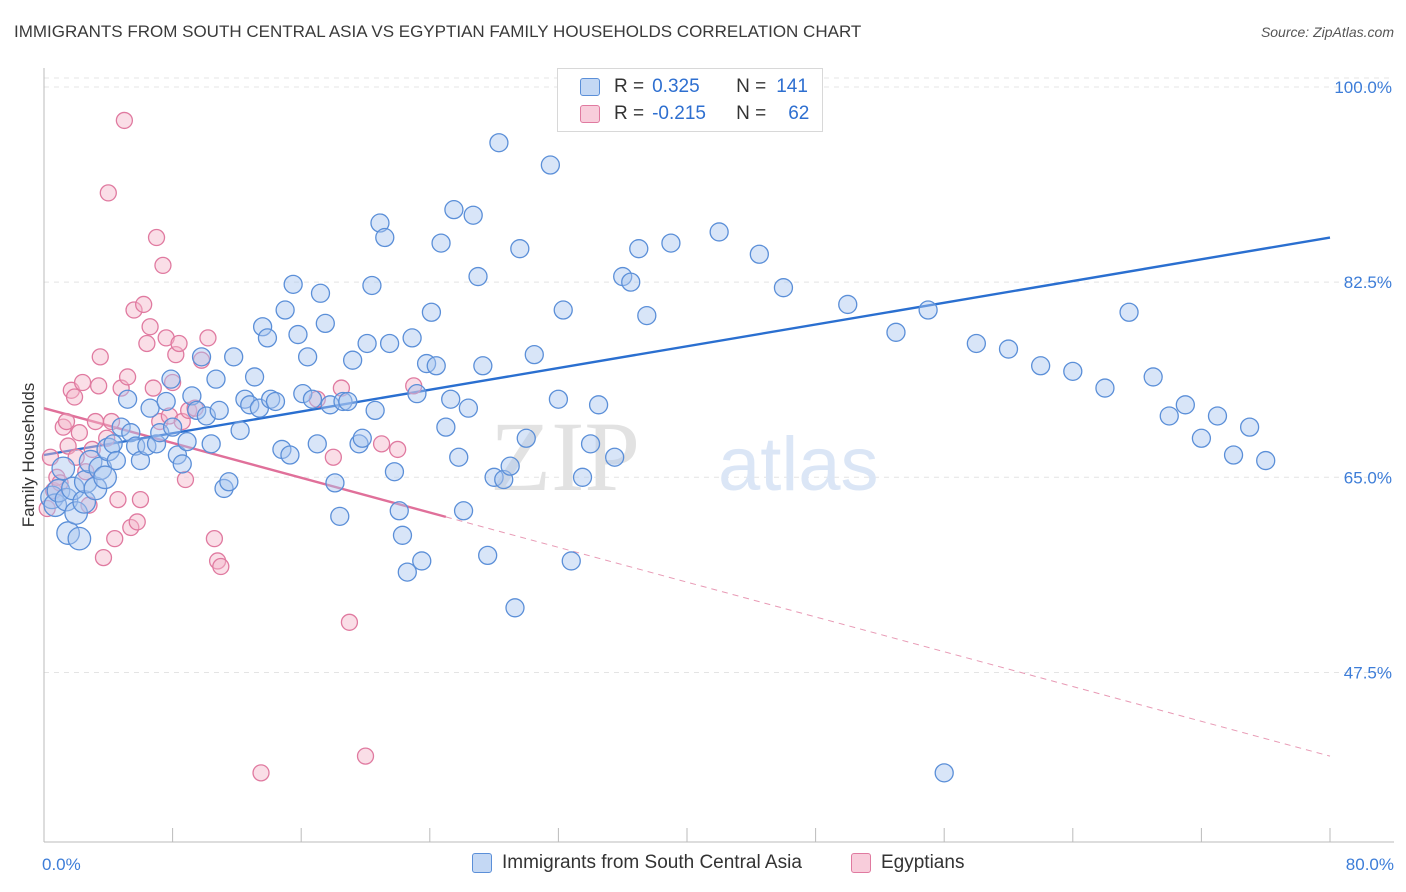 The width and height of the screenshot is (1406, 892). Describe the element at coordinates (1370, 864) in the screenshot. I see `x-tick-label-max: 80.0%` at that location.